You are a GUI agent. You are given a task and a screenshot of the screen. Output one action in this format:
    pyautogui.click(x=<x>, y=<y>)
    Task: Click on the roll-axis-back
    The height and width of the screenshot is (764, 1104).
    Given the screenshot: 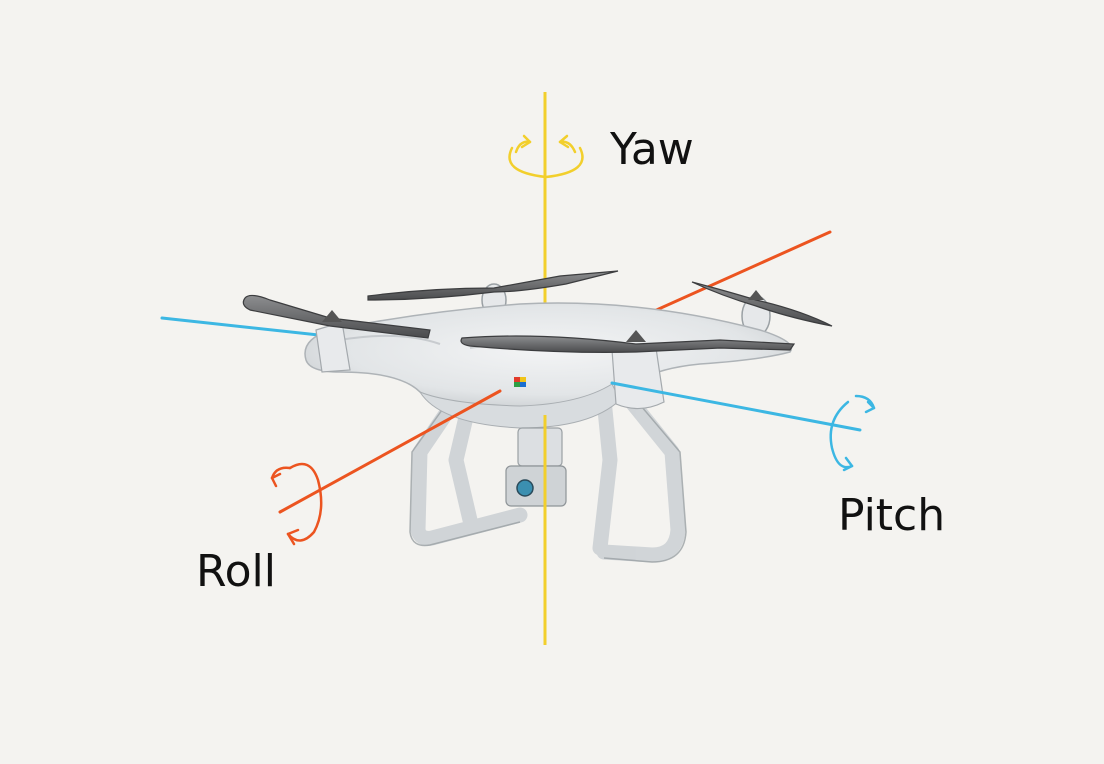 What is the action you would take?
    pyautogui.click(x=731, y=276)
    